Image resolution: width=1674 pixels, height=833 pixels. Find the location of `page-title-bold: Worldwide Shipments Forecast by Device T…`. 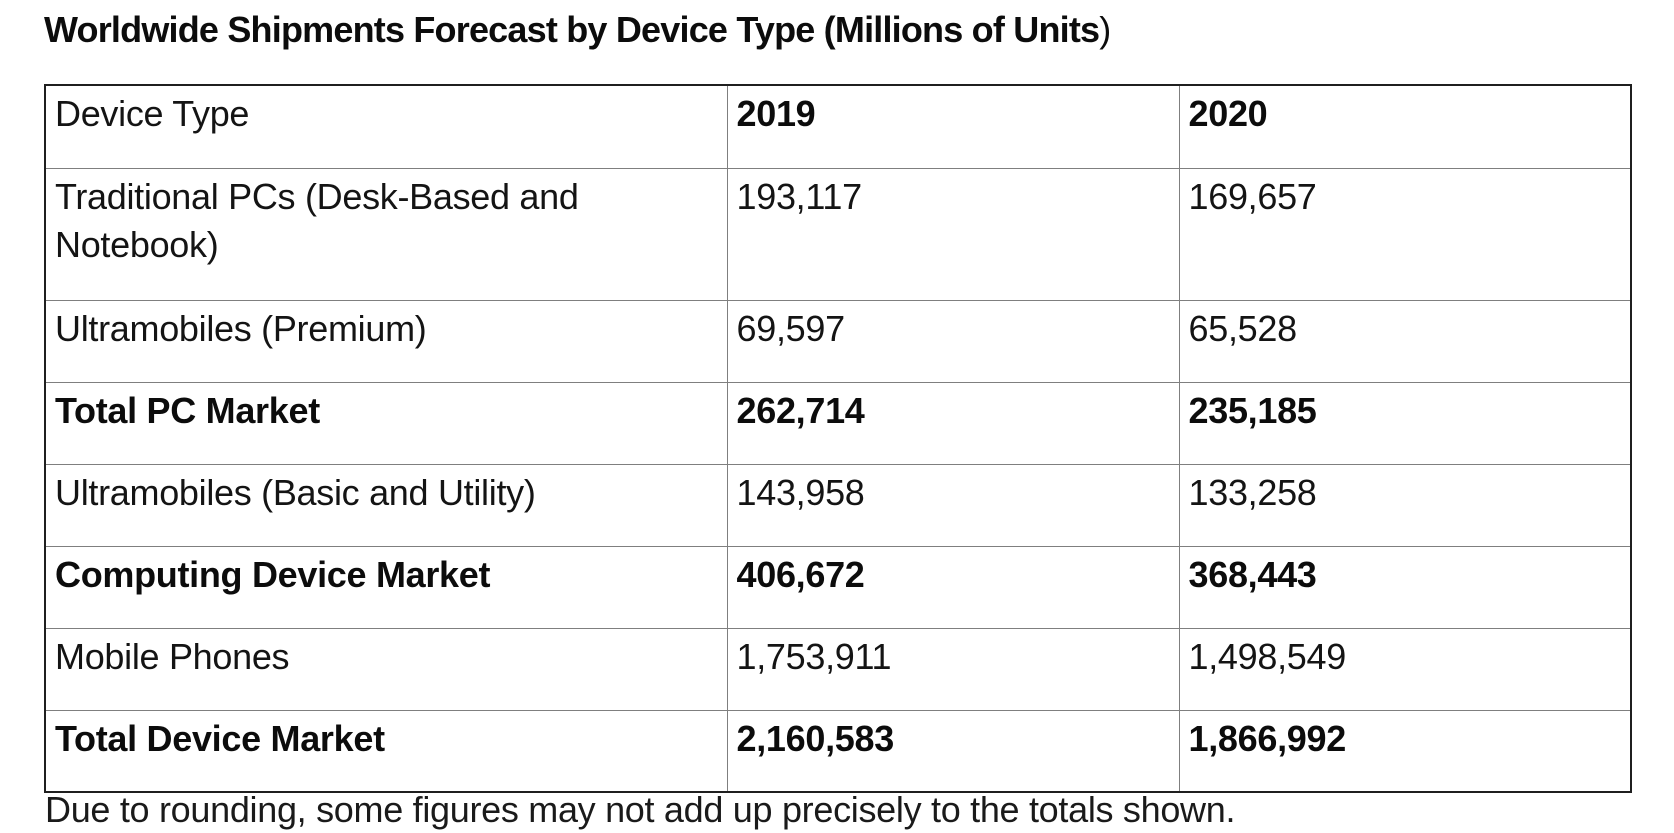

page-title-bold: Worldwide Shipments Forecast by Device T… is located at coordinates (572, 29).